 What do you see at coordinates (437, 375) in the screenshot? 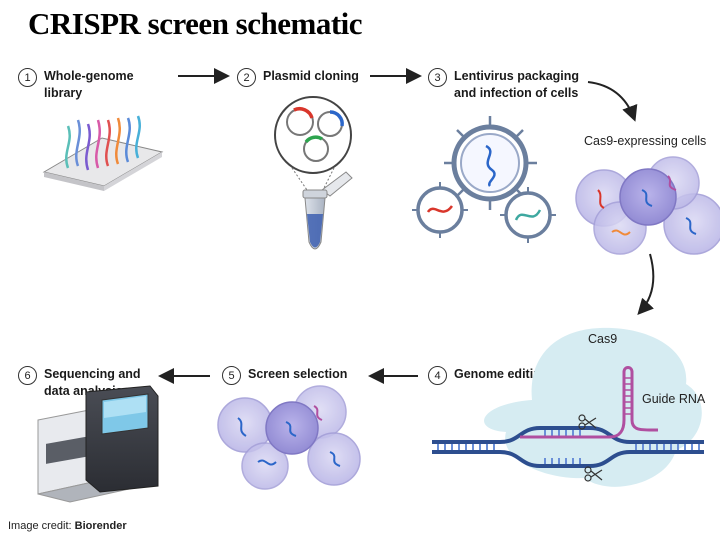
I see `step-number: 4` at bounding box center [437, 375].